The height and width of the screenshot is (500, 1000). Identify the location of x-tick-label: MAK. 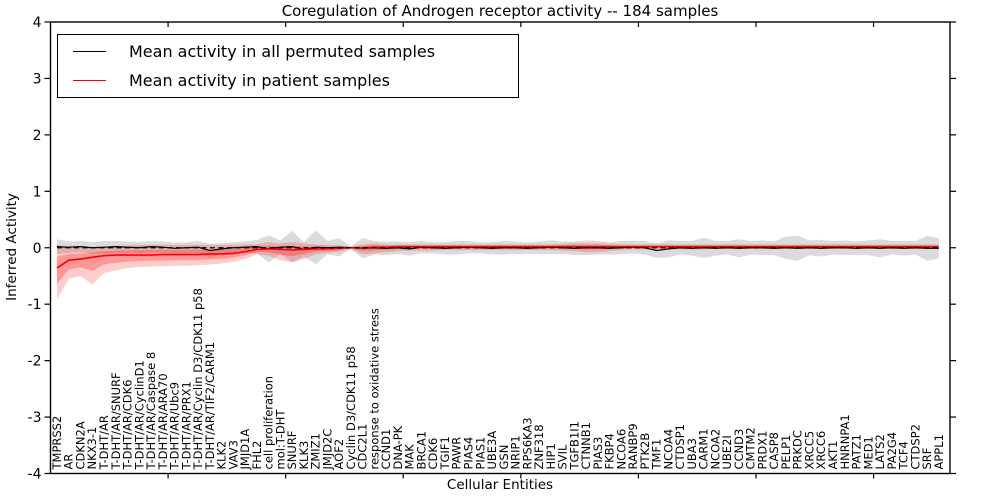
(410, 457).